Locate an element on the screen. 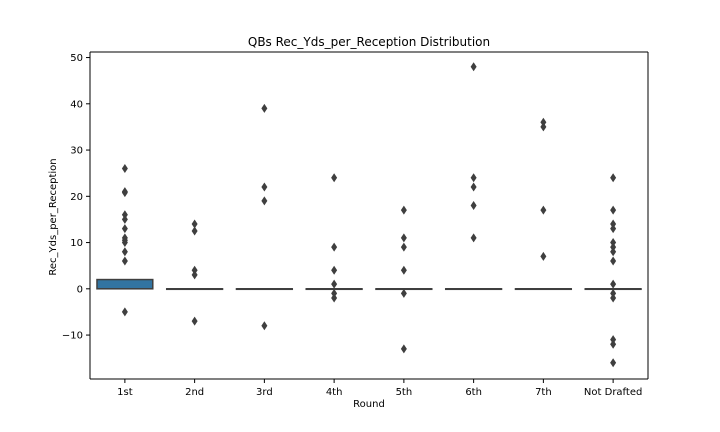  x-tick-label: Not Drafted is located at coordinates (613, 392).